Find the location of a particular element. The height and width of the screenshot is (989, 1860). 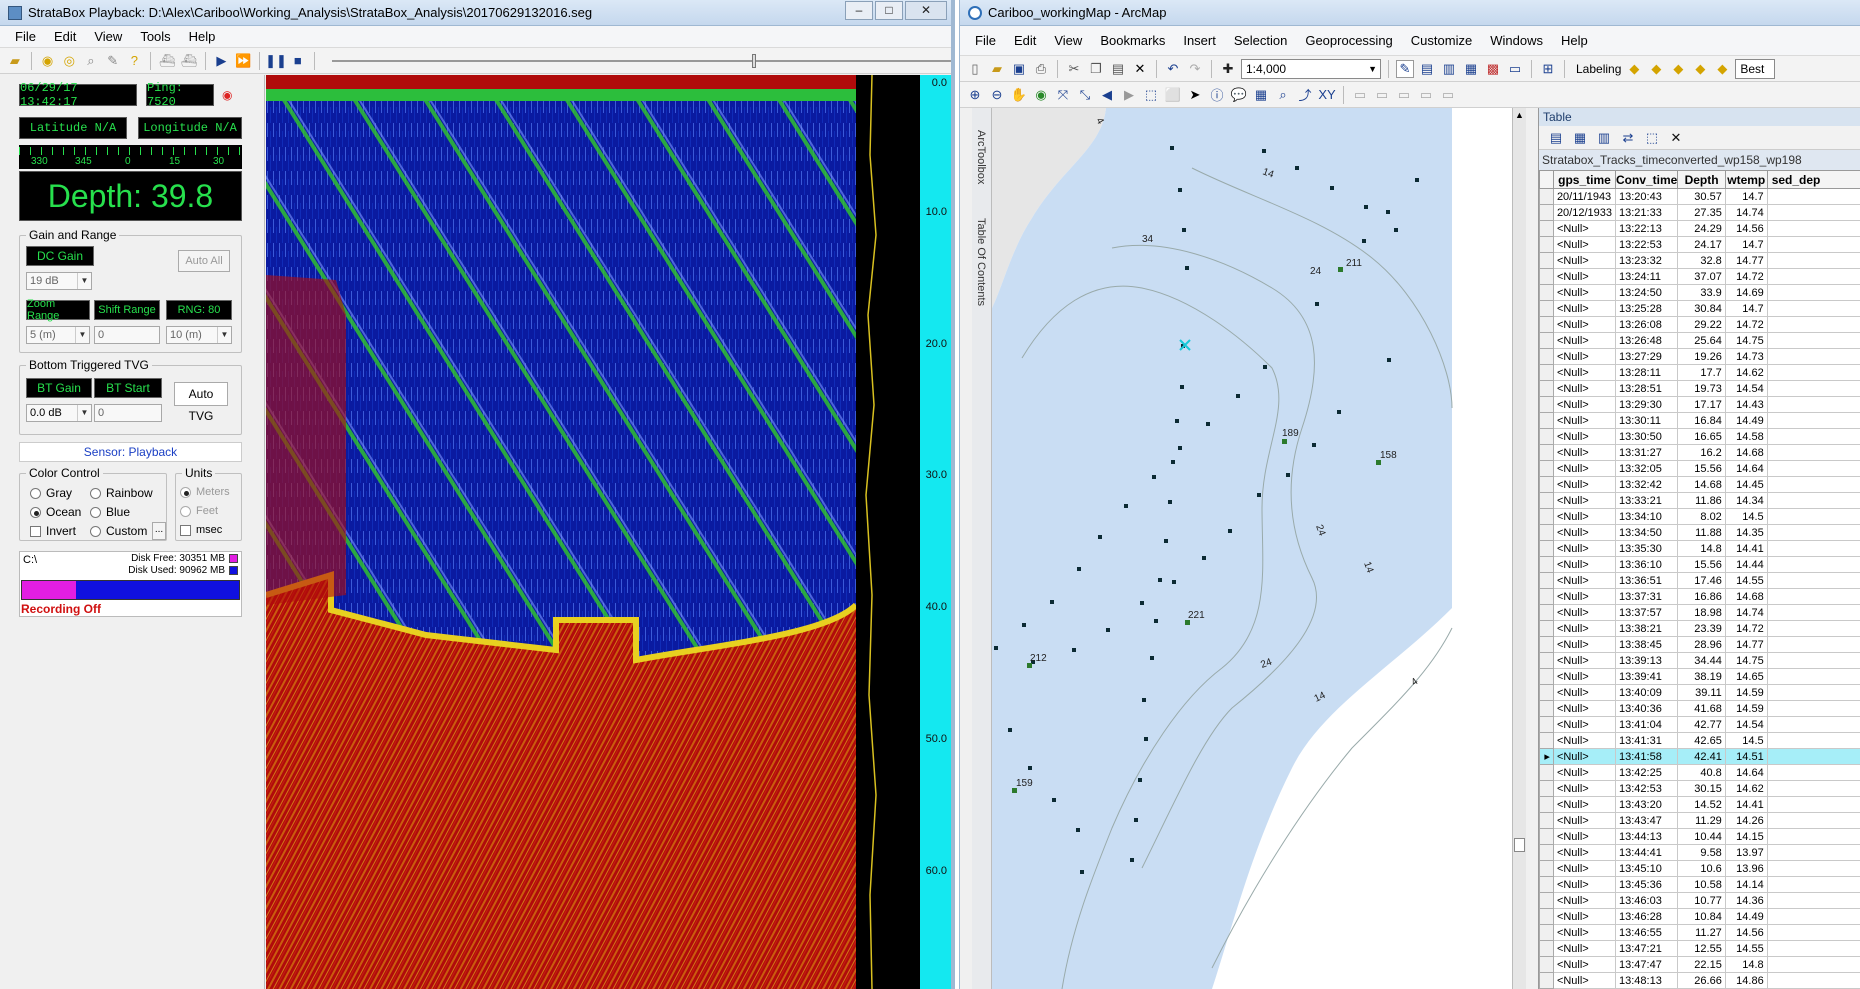

ship-alt-icon: ⛴ is located at coordinates (188, 60).